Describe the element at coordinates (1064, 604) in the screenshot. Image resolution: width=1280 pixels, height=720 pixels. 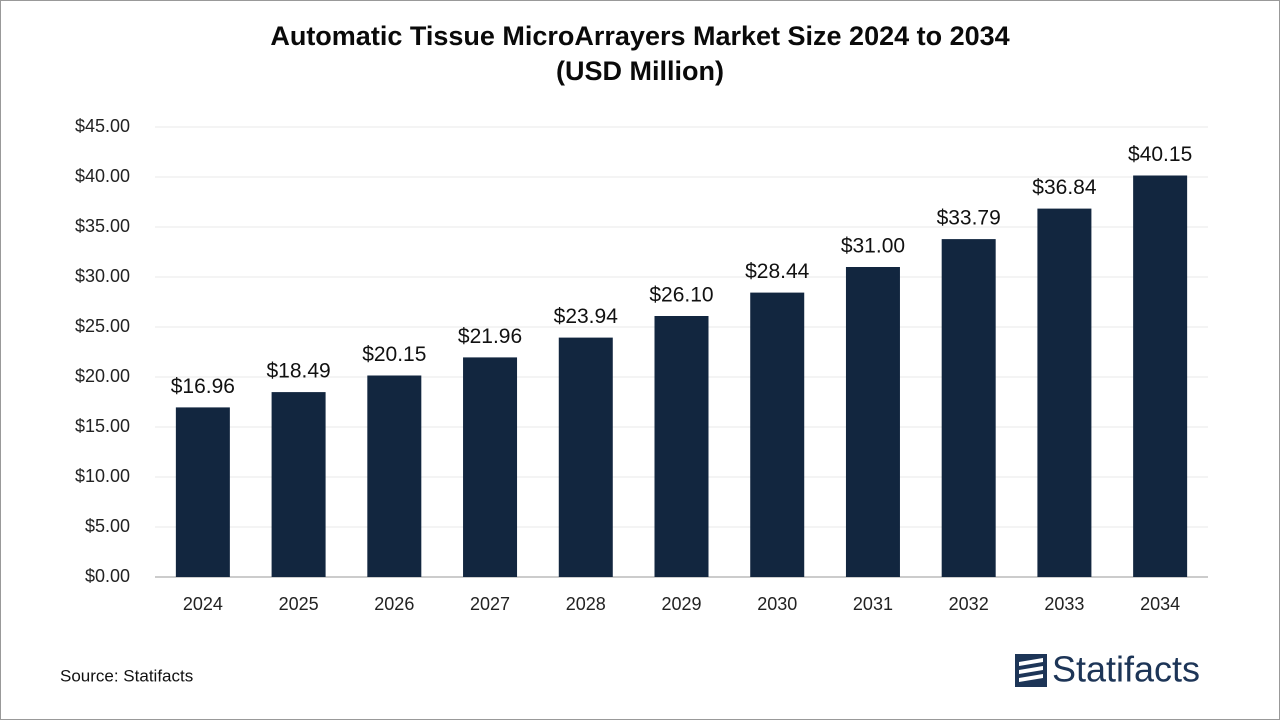
I see `x-tick-label: 2033` at that location.